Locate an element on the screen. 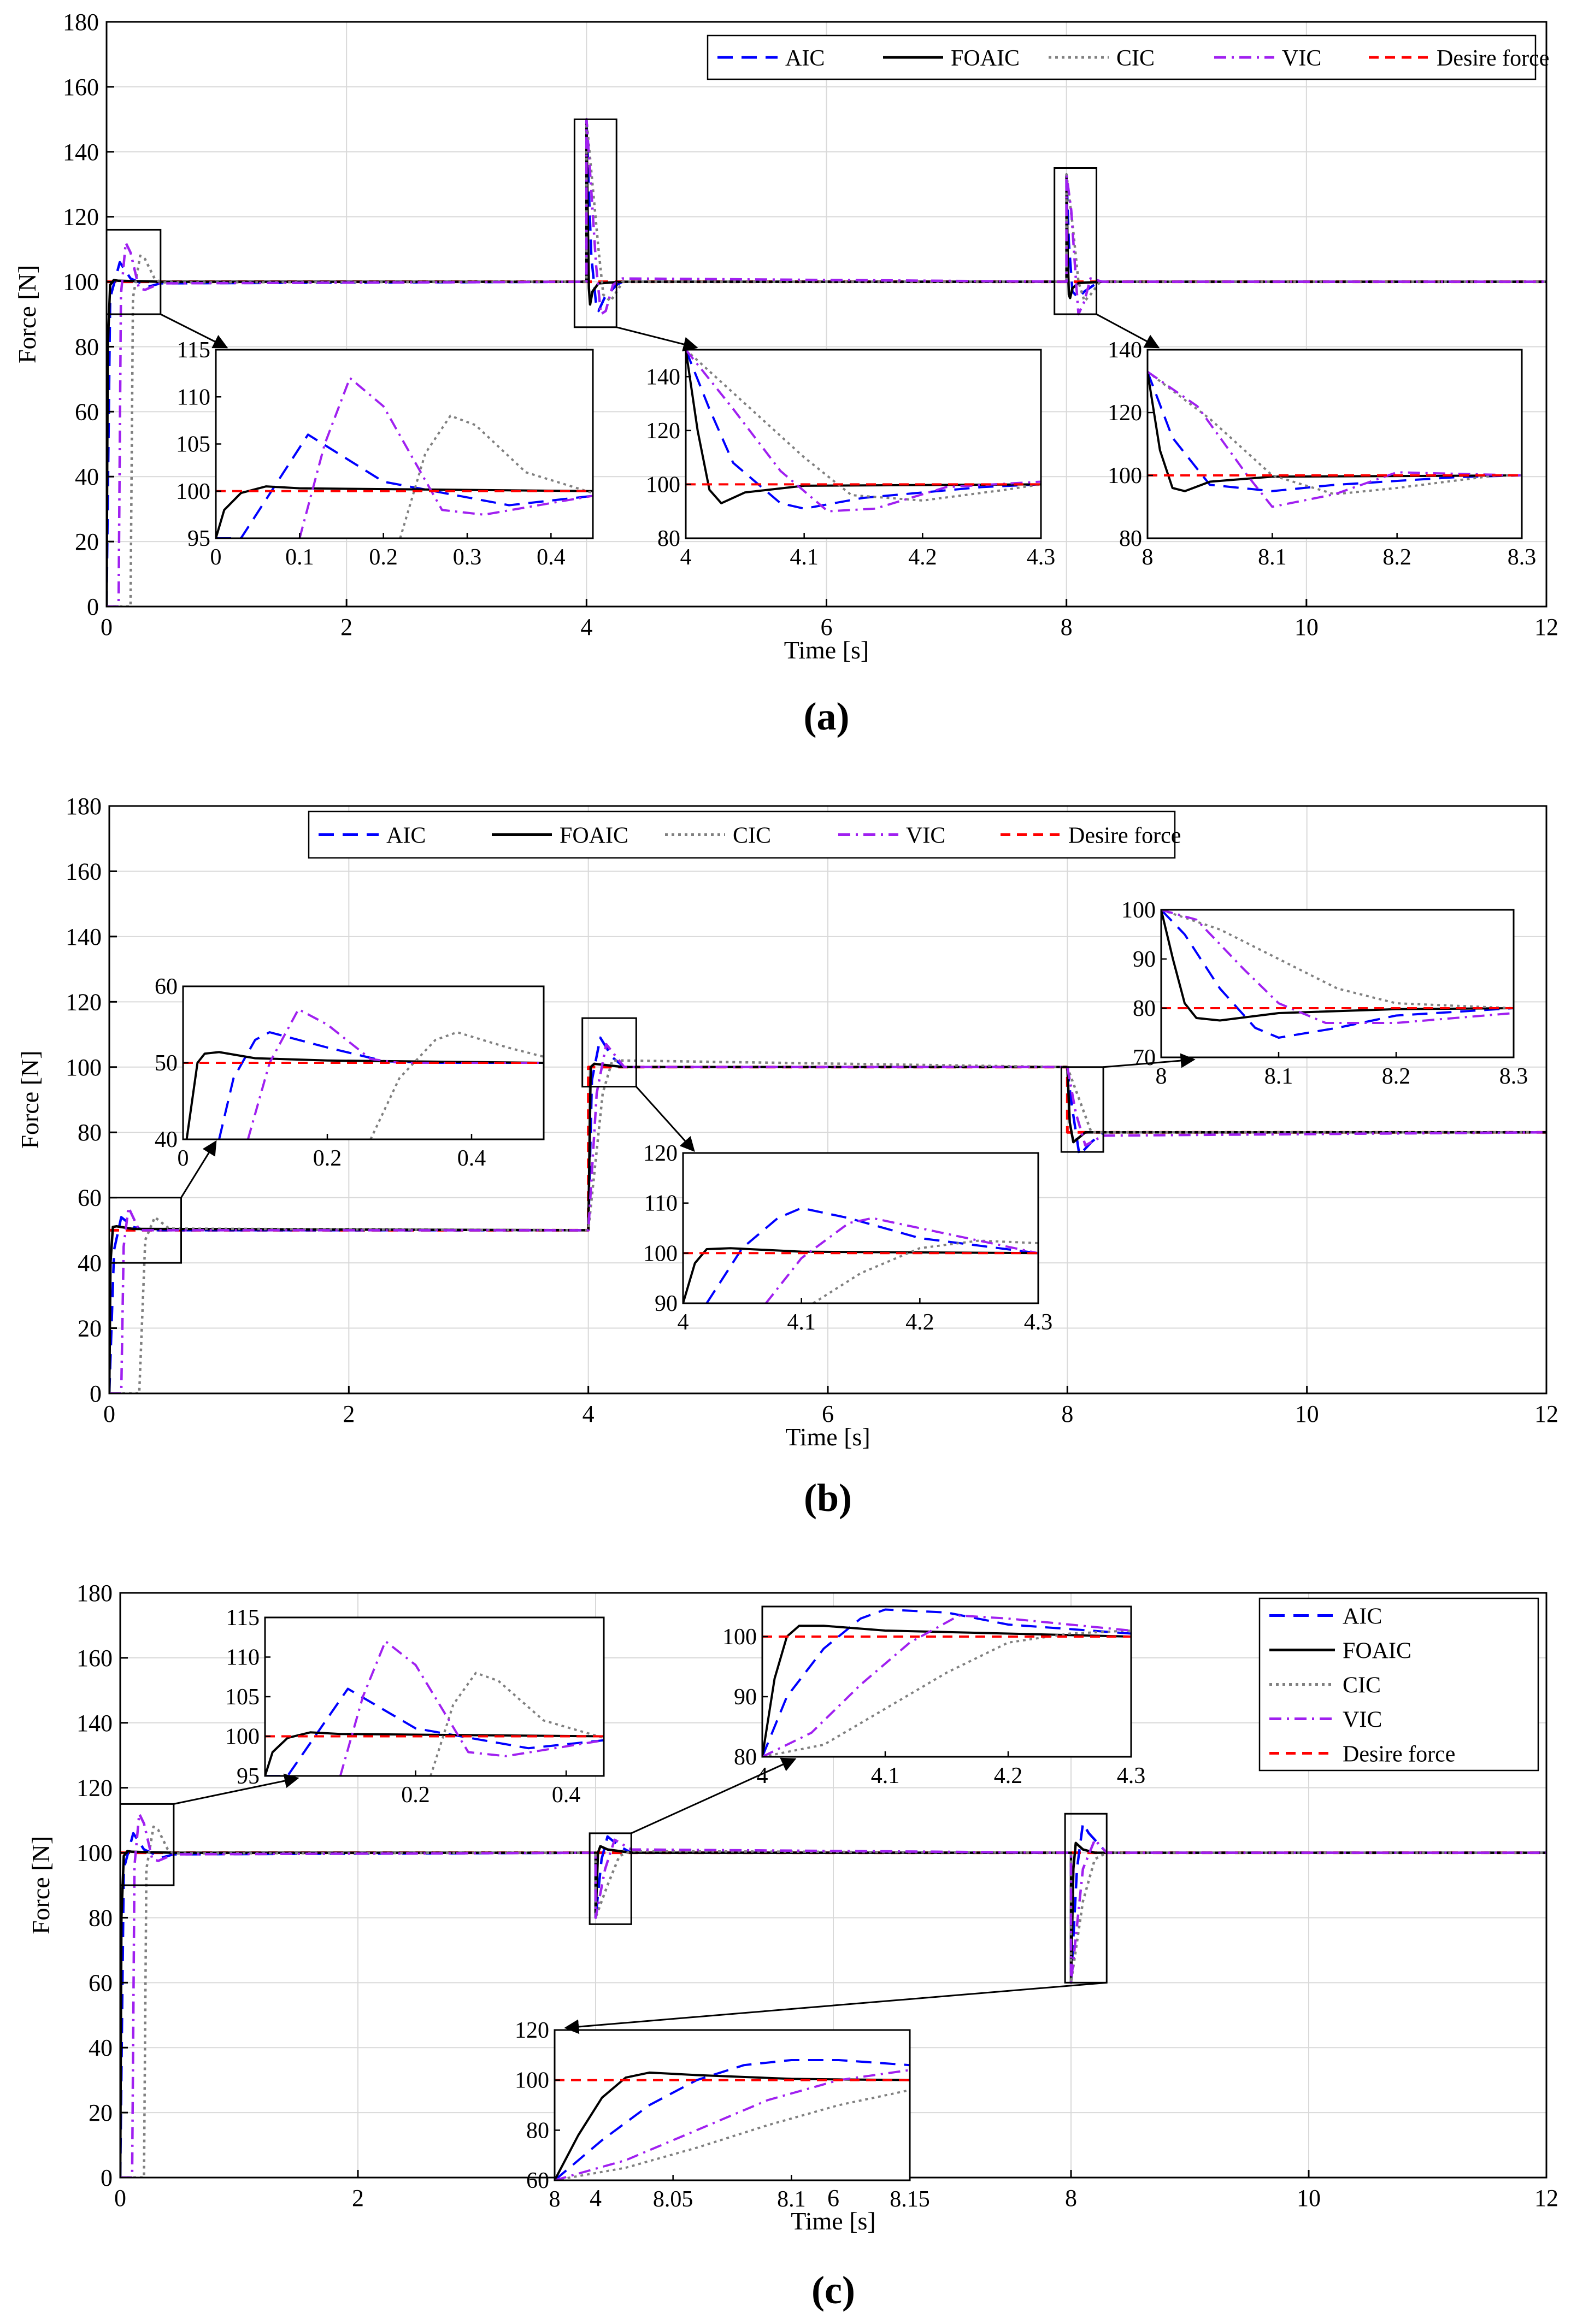  inset-y-tick-label: 110 is located at coordinates (661, 1203).